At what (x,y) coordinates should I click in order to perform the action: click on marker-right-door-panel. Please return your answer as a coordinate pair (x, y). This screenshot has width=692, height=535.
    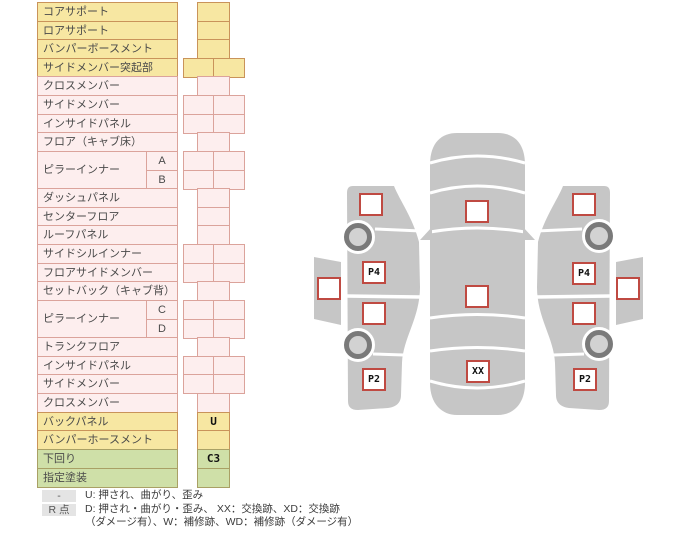
    Looking at the image, I should click on (628, 288).